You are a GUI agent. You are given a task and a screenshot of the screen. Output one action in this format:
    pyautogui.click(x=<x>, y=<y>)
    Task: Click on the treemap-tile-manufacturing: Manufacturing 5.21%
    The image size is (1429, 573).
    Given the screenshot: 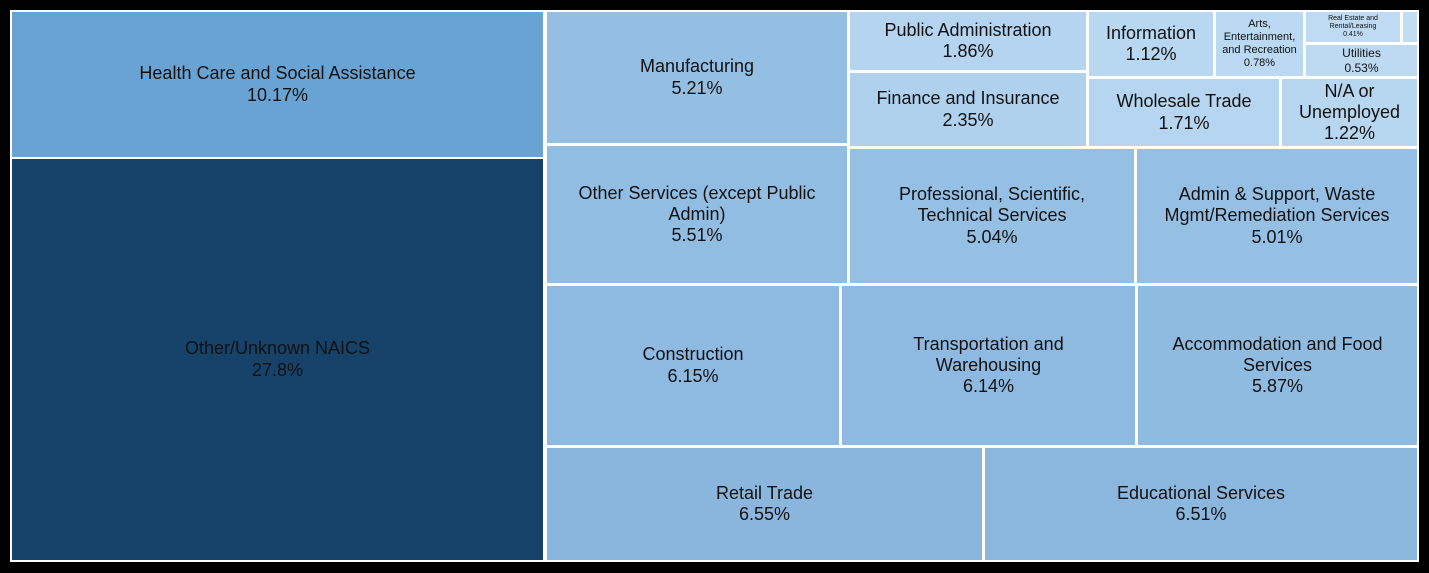 What is the action you would take?
    pyautogui.click(x=697, y=77)
    